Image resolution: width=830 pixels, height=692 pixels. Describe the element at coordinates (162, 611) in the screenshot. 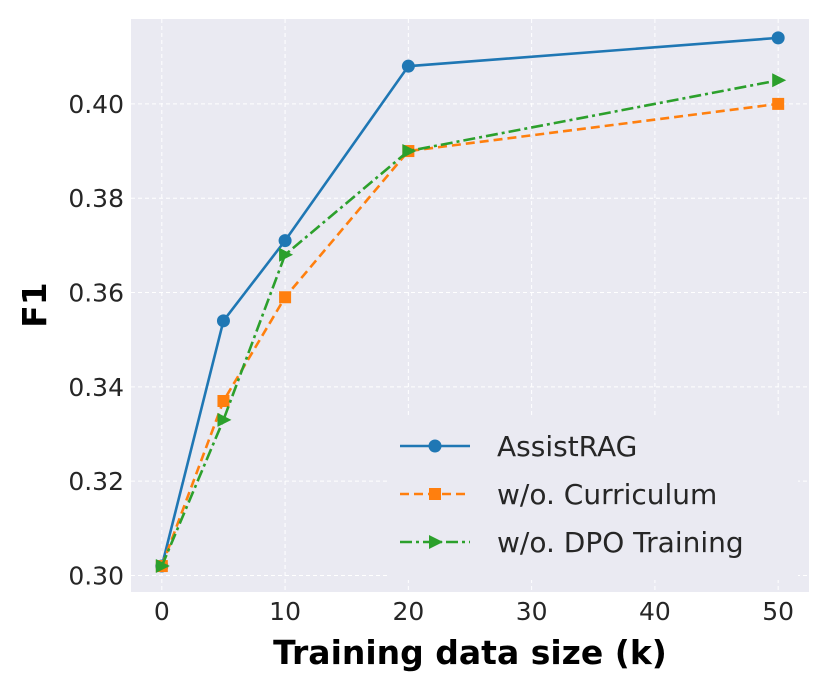

I see `x-tick-label: 0` at that location.